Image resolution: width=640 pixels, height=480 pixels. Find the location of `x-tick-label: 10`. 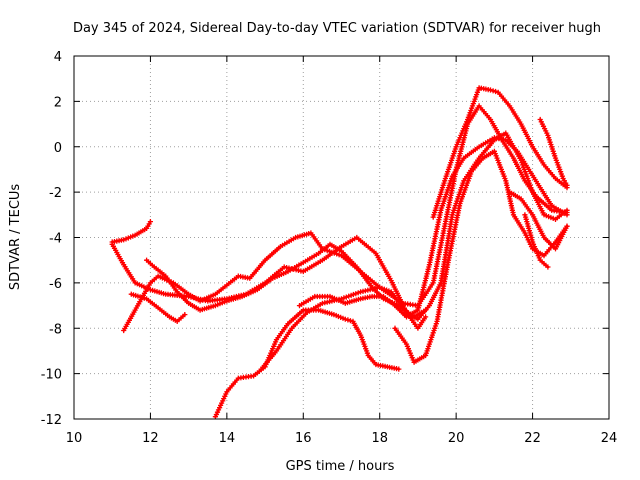

x-tick-label: 10 is located at coordinates (74, 438).